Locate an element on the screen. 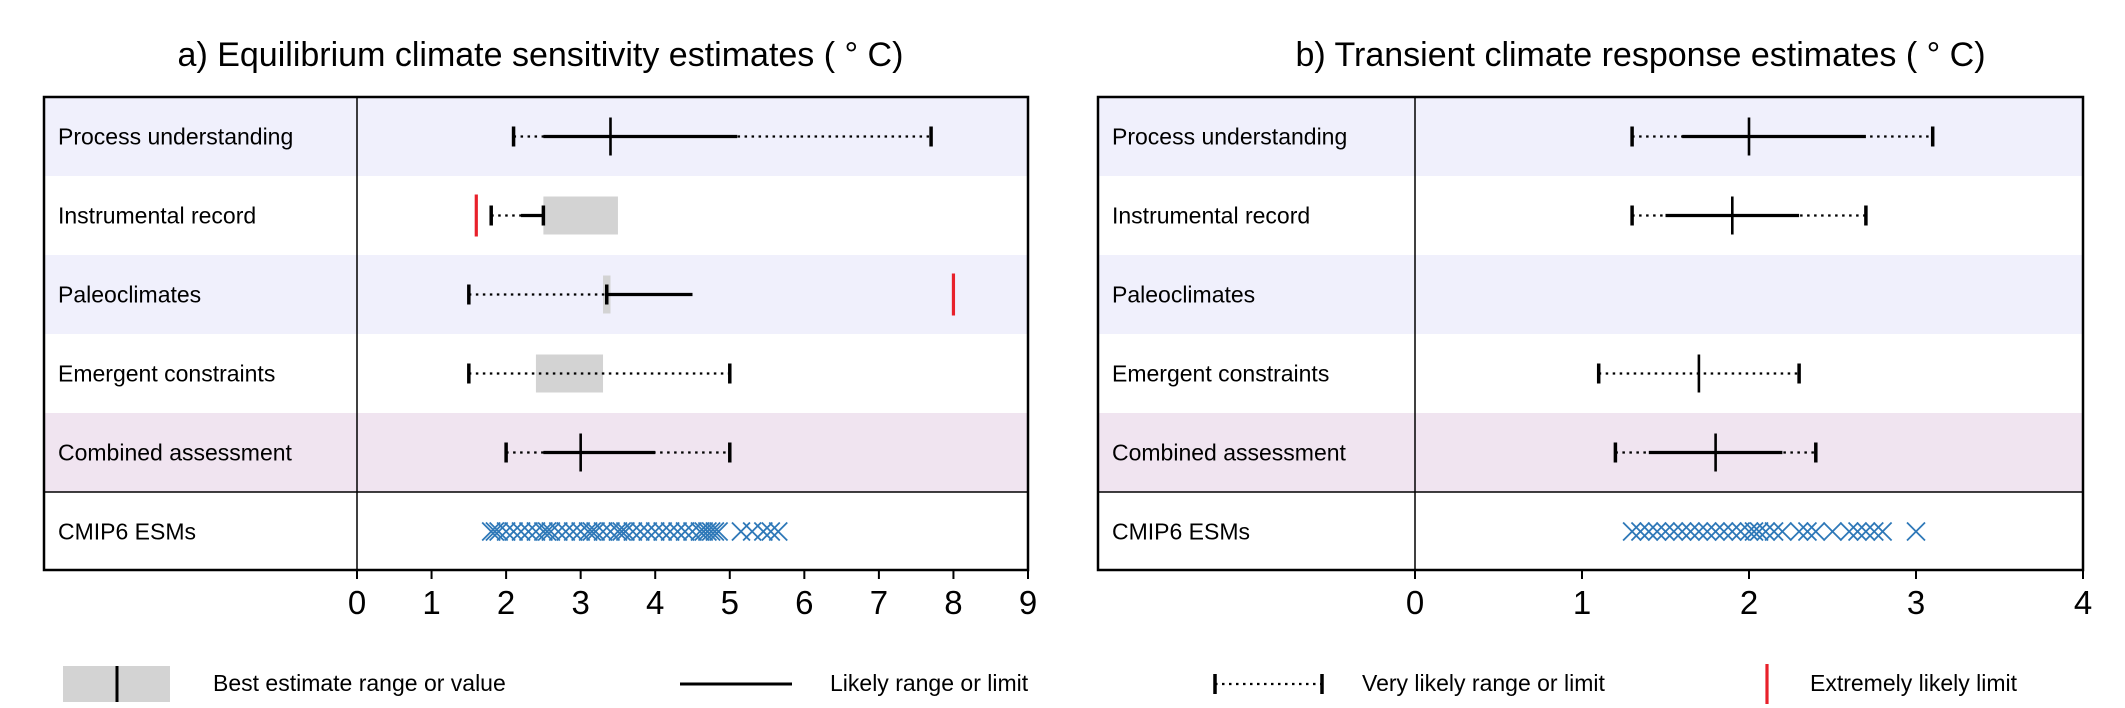  legend is located at coordinates (916, 684).